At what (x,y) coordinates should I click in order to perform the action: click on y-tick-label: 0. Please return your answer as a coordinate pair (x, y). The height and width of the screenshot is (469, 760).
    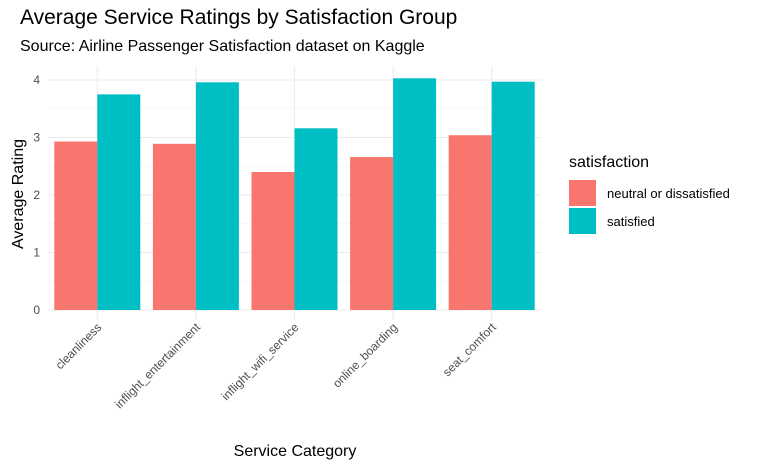
    Looking at the image, I should click on (36, 310).